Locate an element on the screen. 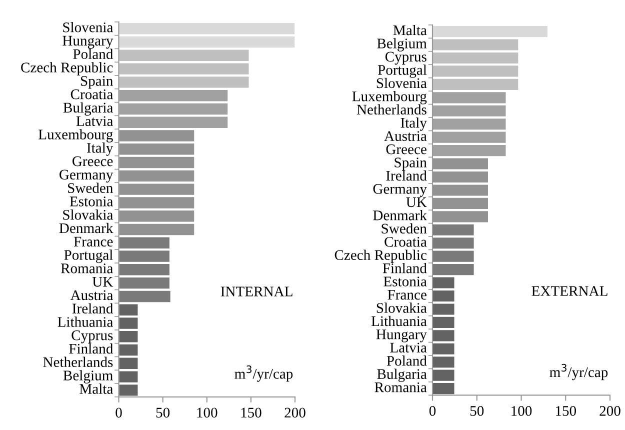 Image resolution: width=625 pixels, height=430 pixels. annotation: INTERNAL is located at coordinates (256, 291).